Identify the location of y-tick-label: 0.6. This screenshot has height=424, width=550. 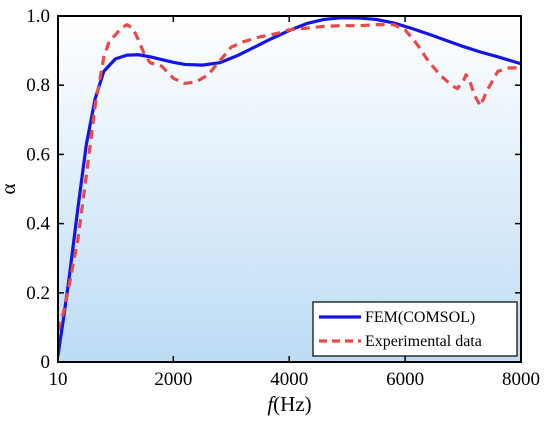
(38, 154).